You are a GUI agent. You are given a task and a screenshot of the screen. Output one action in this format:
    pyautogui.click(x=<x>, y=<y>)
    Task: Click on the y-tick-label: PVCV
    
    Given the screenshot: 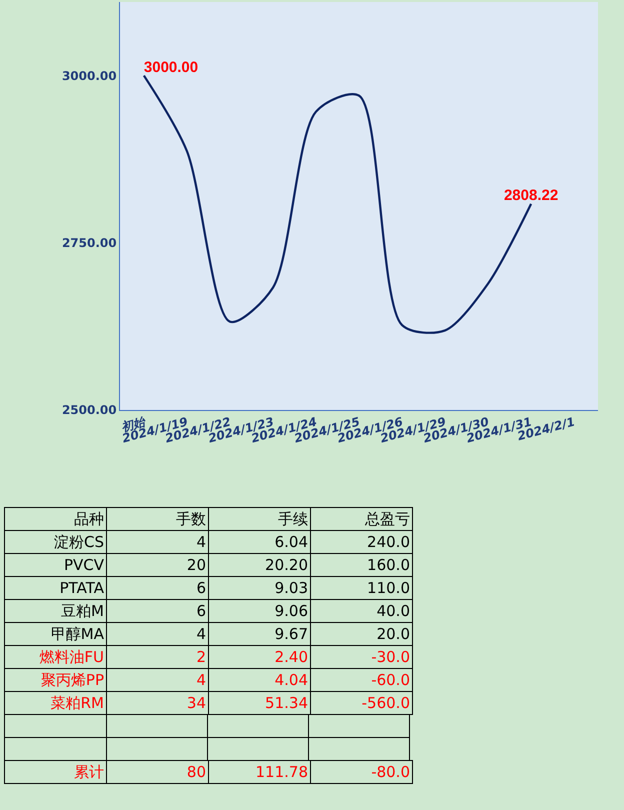 What is the action you would take?
    pyautogui.click(x=55, y=565)
    